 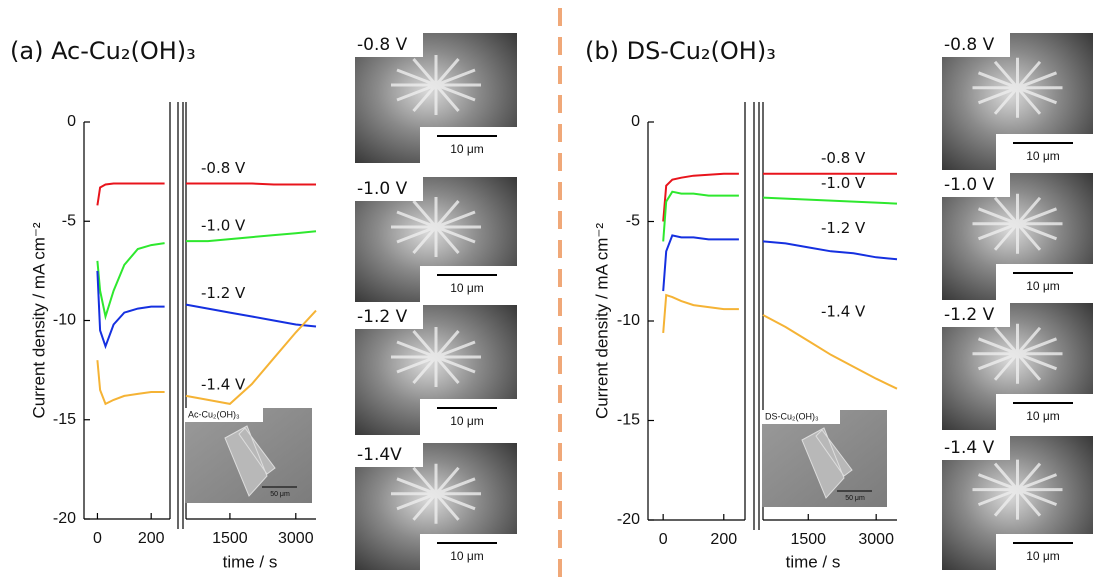 What do you see at coordinates (103, 51) in the screenshot?
I see `chart-title: (a) Ac-Cu₂(OH)₃` at bounding box center [103, 51].